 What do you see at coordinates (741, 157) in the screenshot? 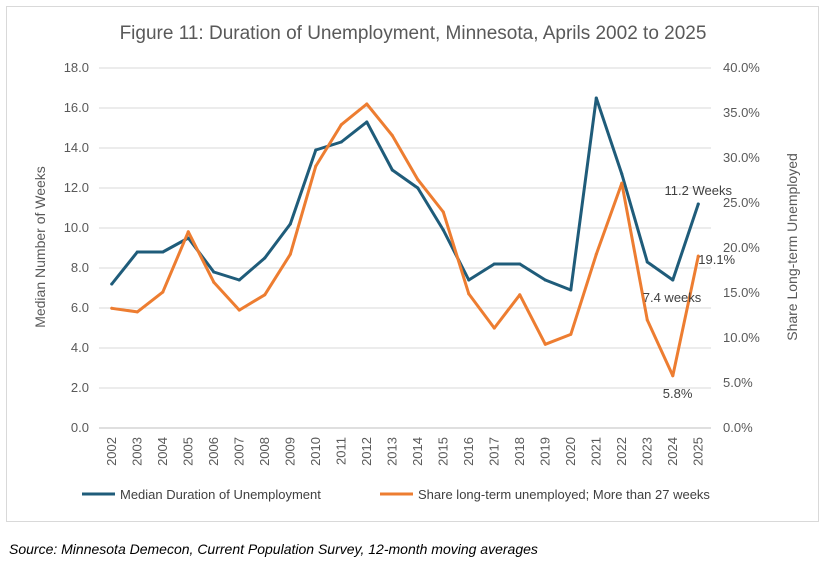
I see `right-tick-label: 30.0%` at bounding box center [741, 157].